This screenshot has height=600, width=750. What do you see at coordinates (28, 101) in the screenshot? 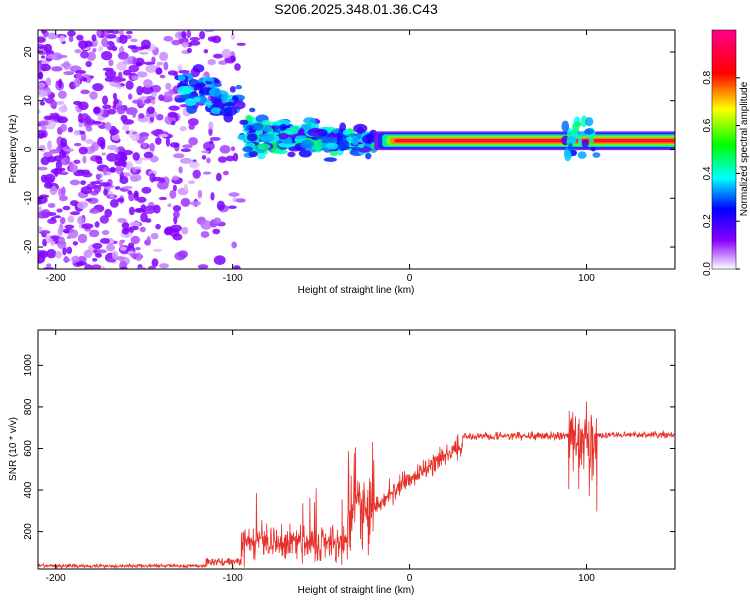
I see `spectrogram-ytick-label: 10` at bounding box center [28, 101].